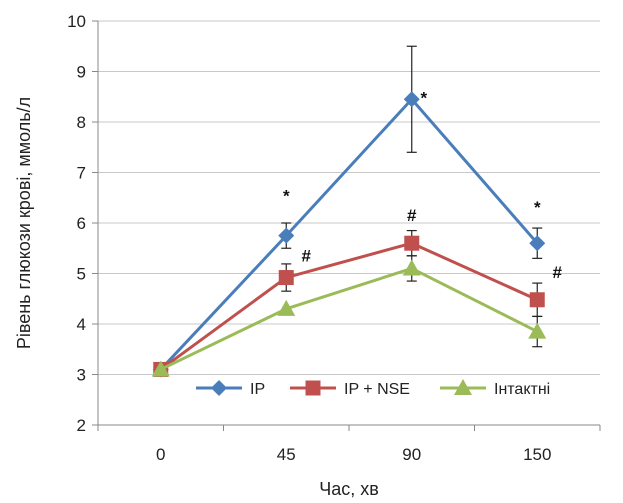  I want to click on y-tick-label: 4, so click(81, 324).